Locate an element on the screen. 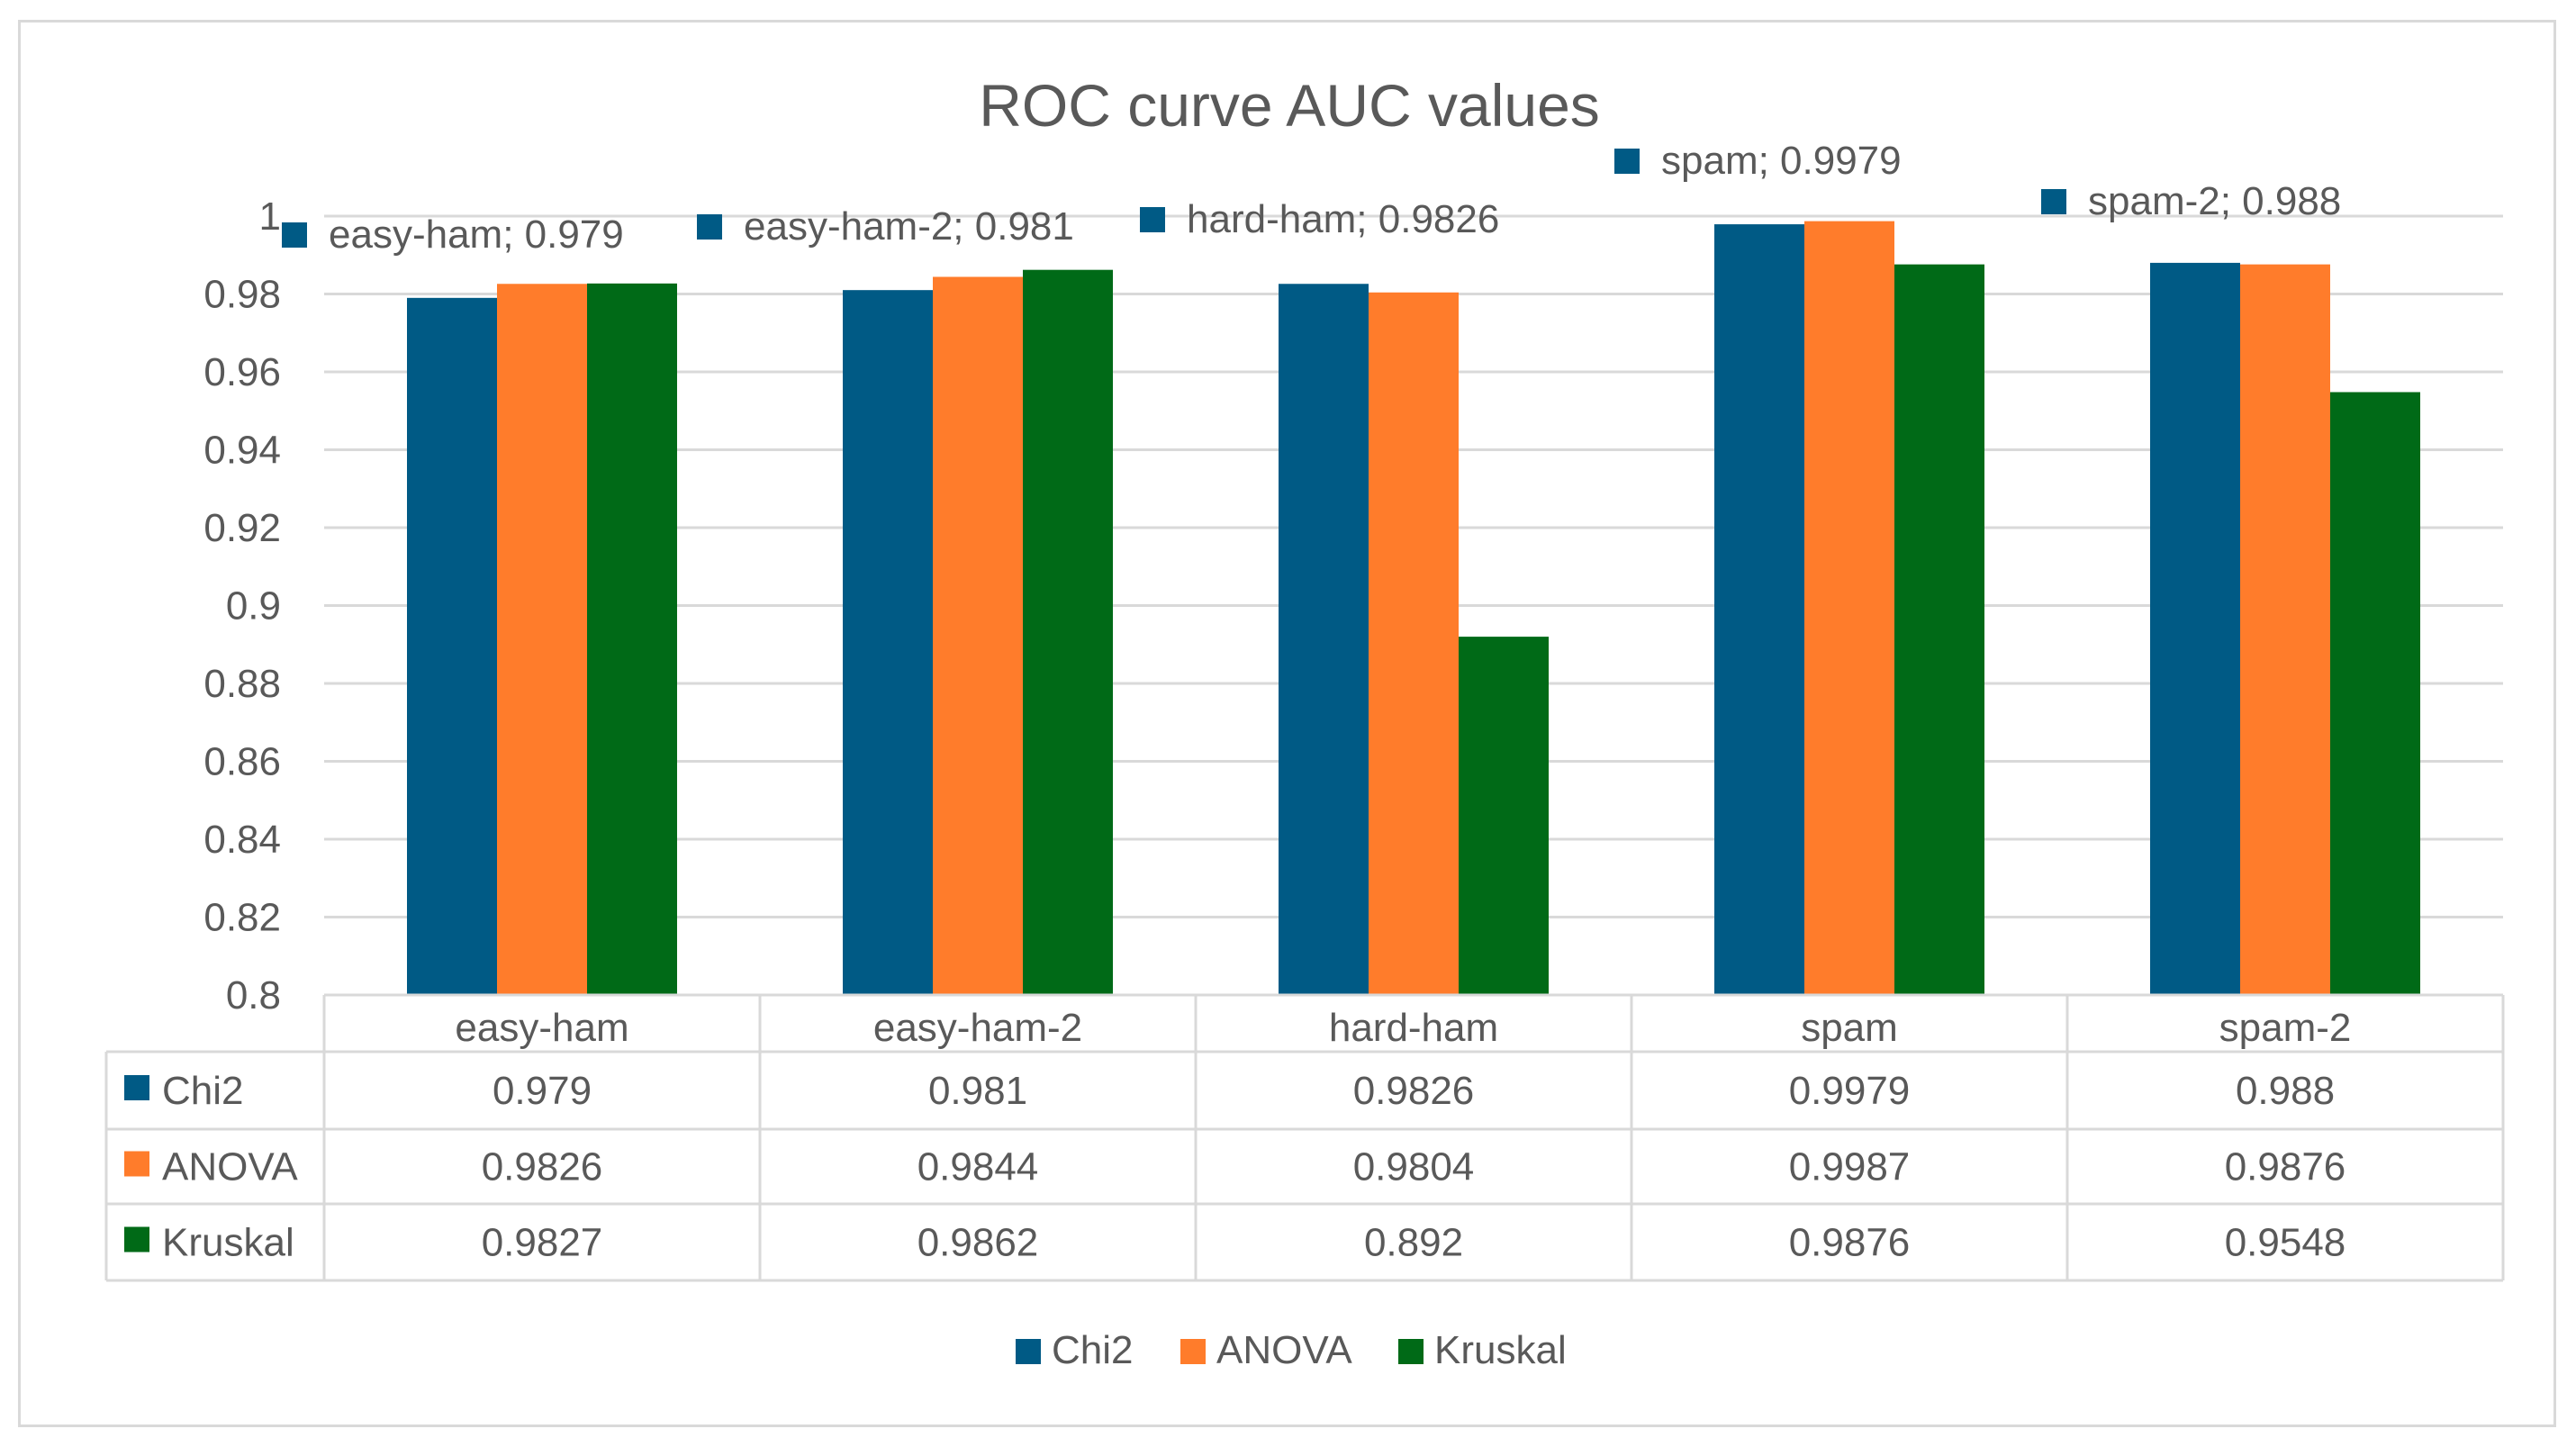 This screenshot has width=2576, height=1447. table-cell: 0.9979 is located at coordinates (1850, 1091).